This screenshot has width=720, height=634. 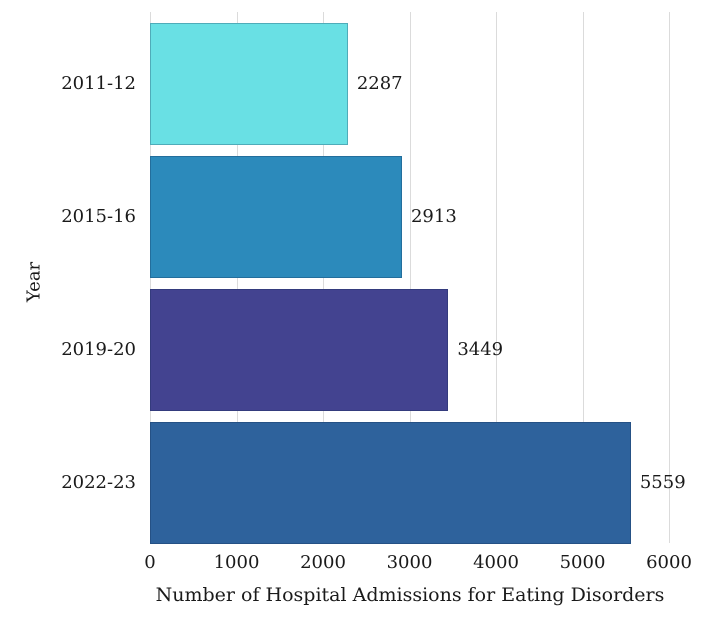 What do you see at coordinates (662, 482) in the screenshot?
I see `value-label-2022-23: 5559` at bounding box center [662, 482].